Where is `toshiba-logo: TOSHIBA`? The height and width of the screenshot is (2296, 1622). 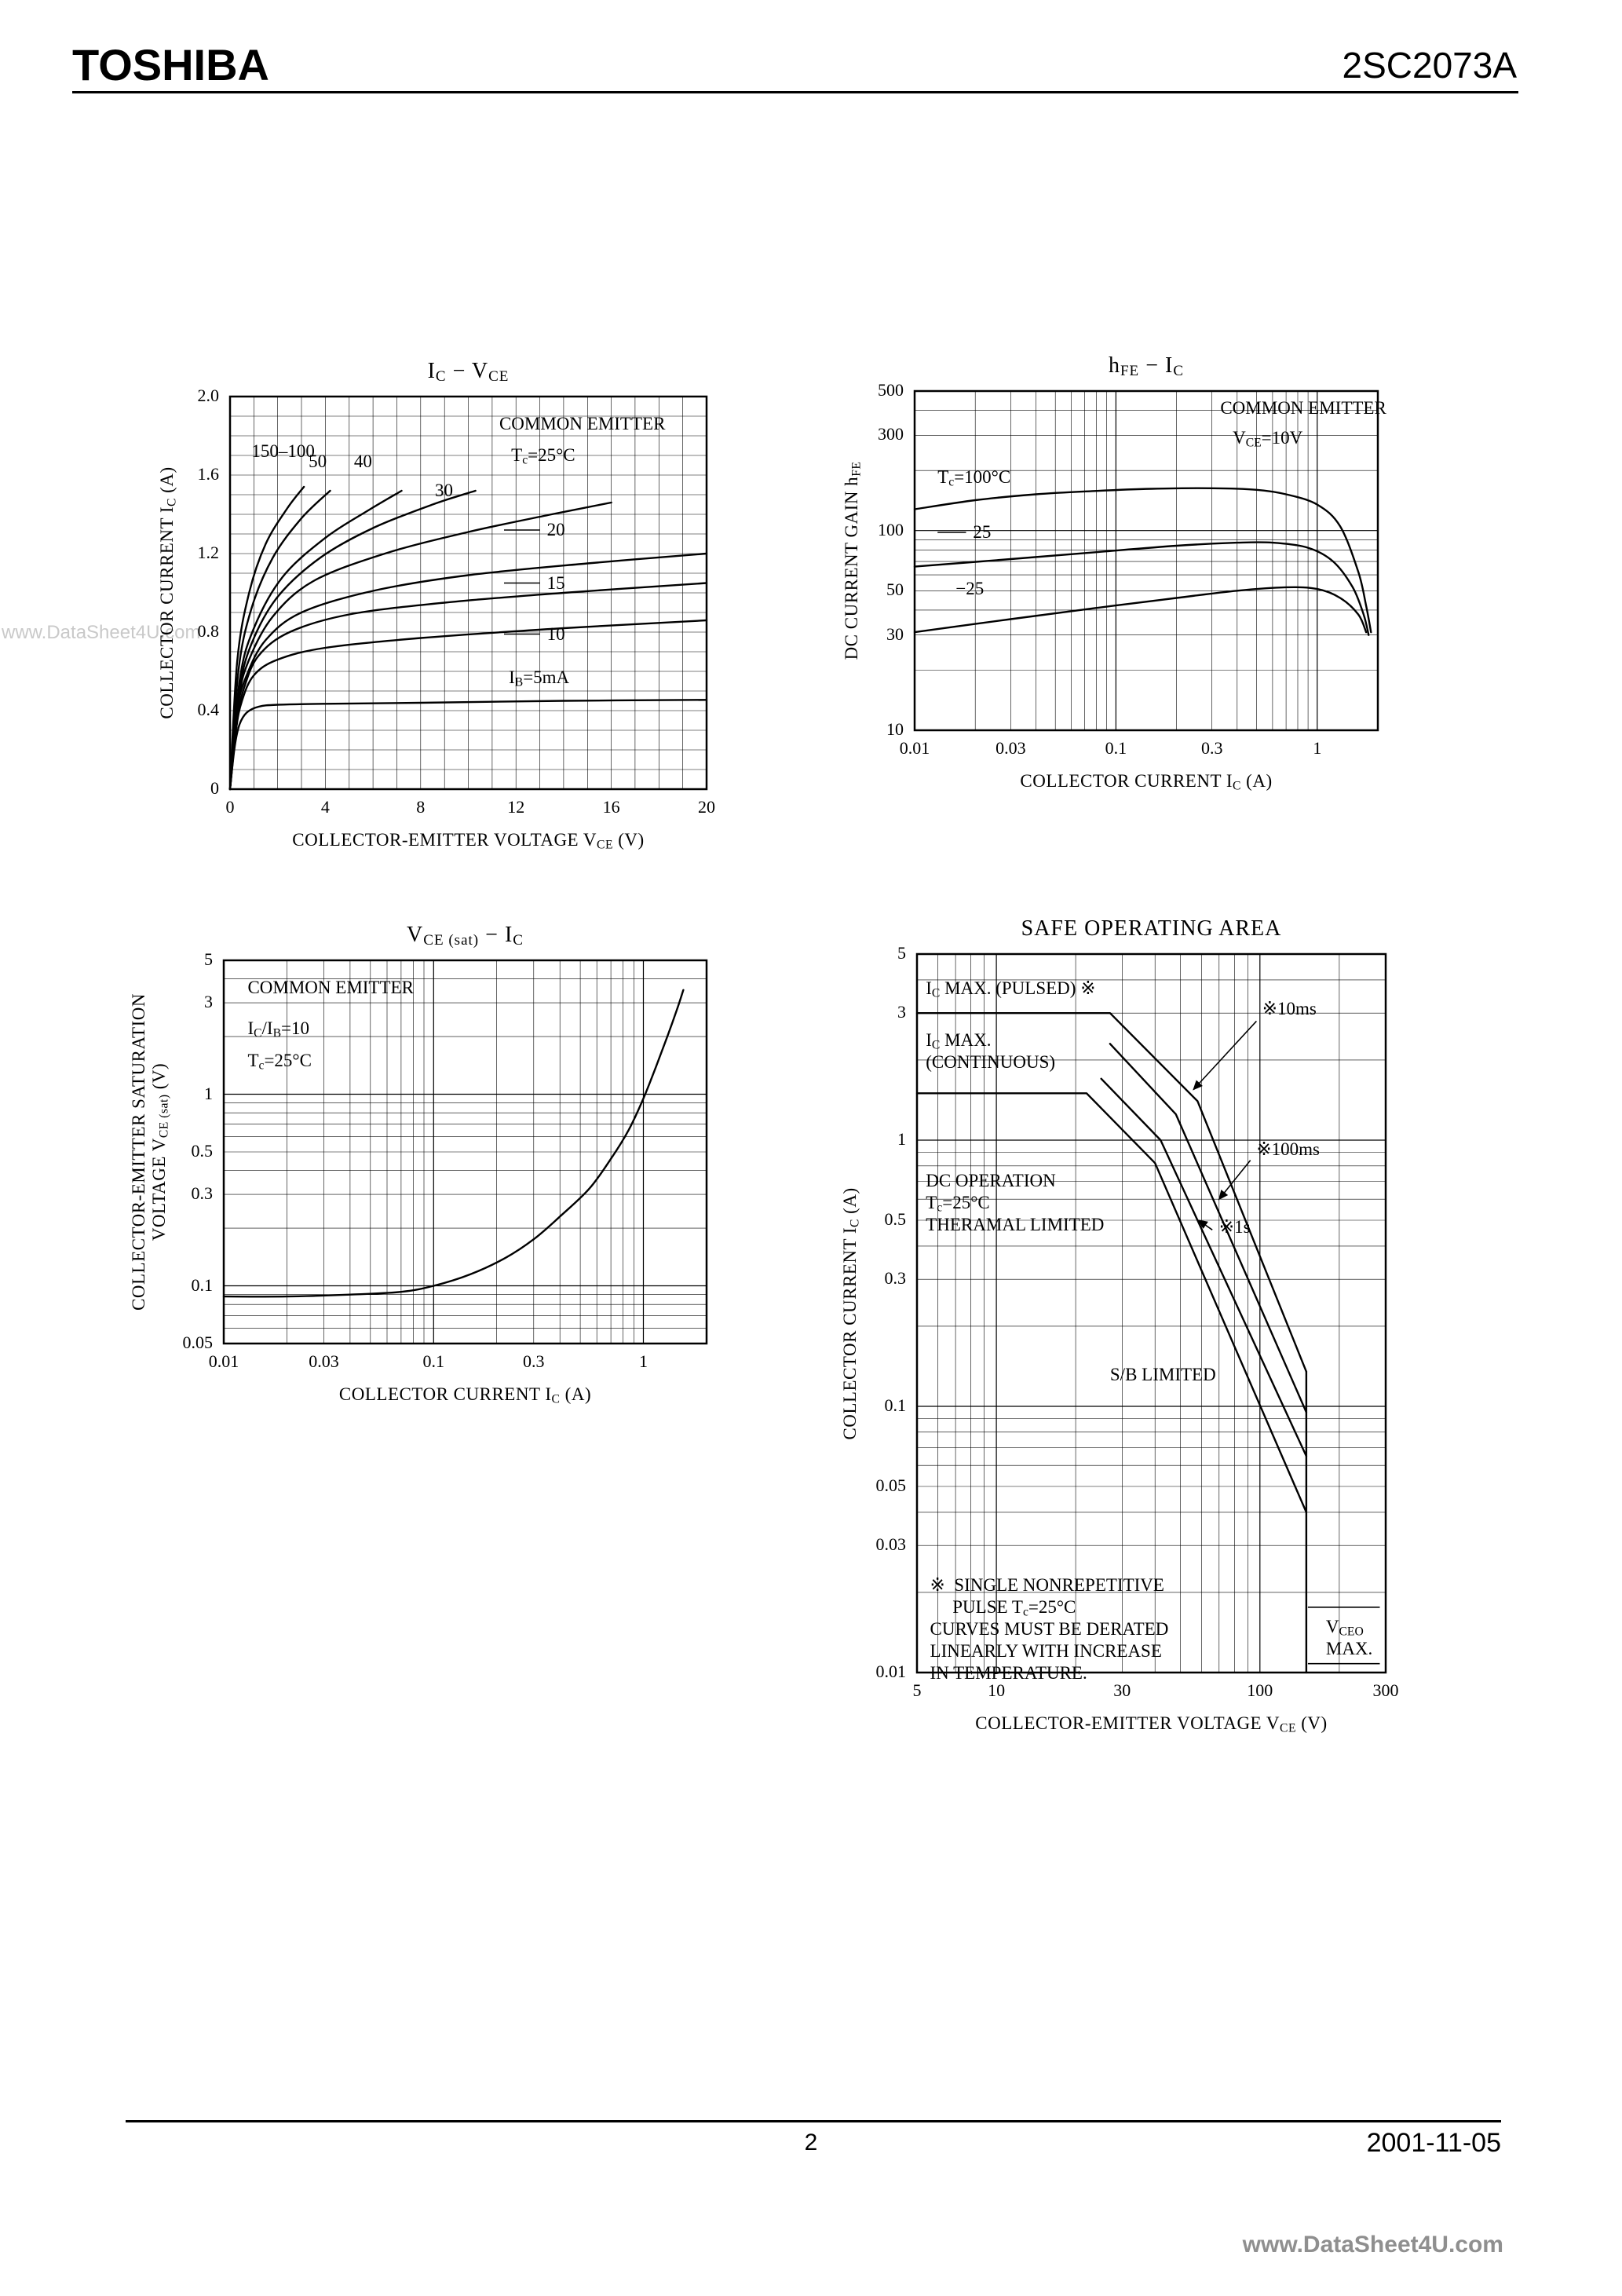
toshiba-logo: TOSHIBA is located at coordinates (170, 65).